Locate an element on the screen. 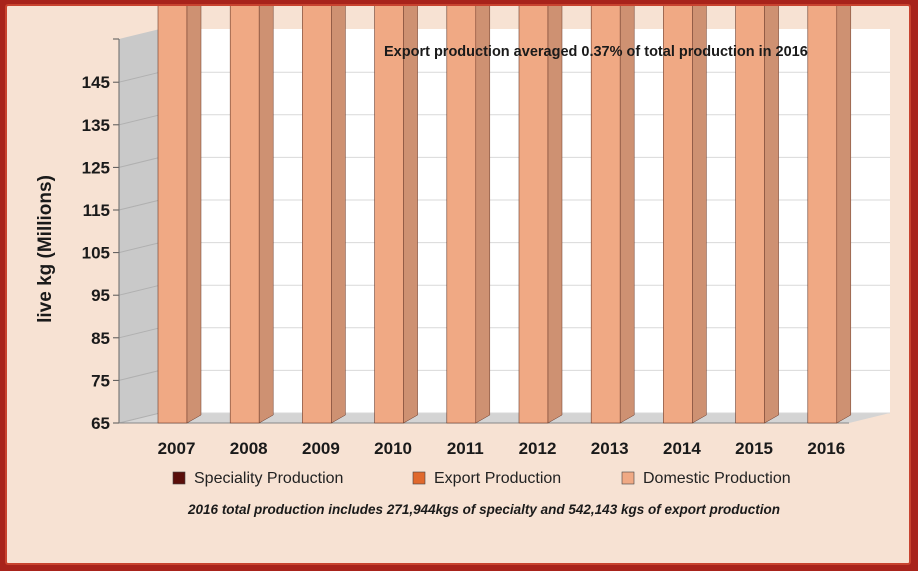 Image resolution: width=918 pixels, height=571 pixels. y-tick-label: 135 is located at coordinates (96, 125).